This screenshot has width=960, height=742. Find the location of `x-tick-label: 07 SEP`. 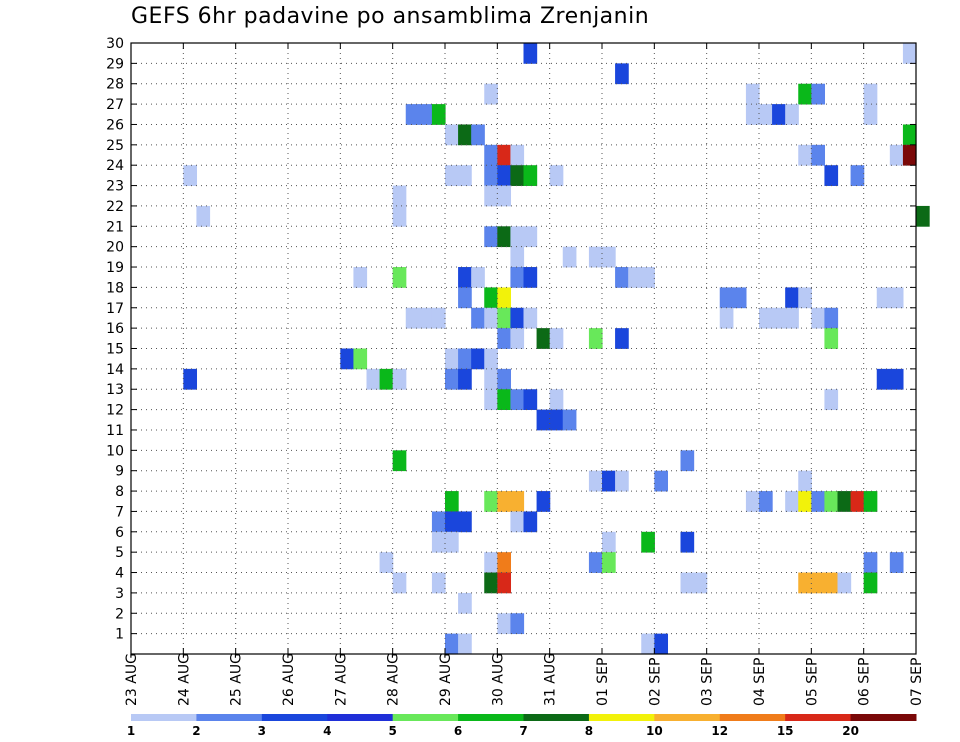

x-tick-label: 07 SEP is located at coordinates (917, 682).